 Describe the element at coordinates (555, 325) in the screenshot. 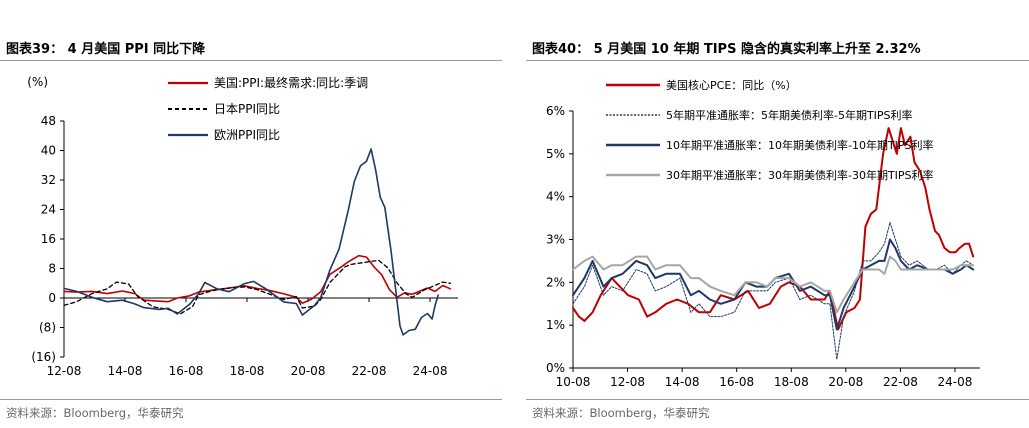

I see `y-tick-label: 1%` at that location.